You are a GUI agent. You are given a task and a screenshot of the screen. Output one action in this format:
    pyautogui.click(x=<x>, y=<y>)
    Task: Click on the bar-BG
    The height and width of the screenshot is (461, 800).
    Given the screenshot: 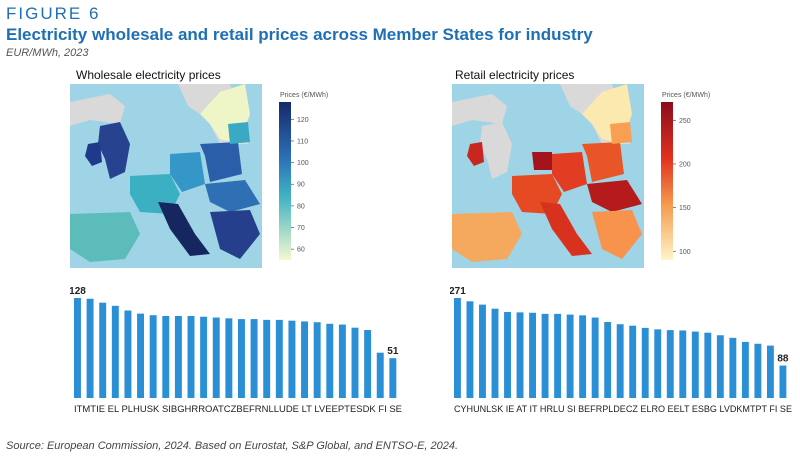 What is the action you would take?
    pyautogui.click(x=178, y=356)
    